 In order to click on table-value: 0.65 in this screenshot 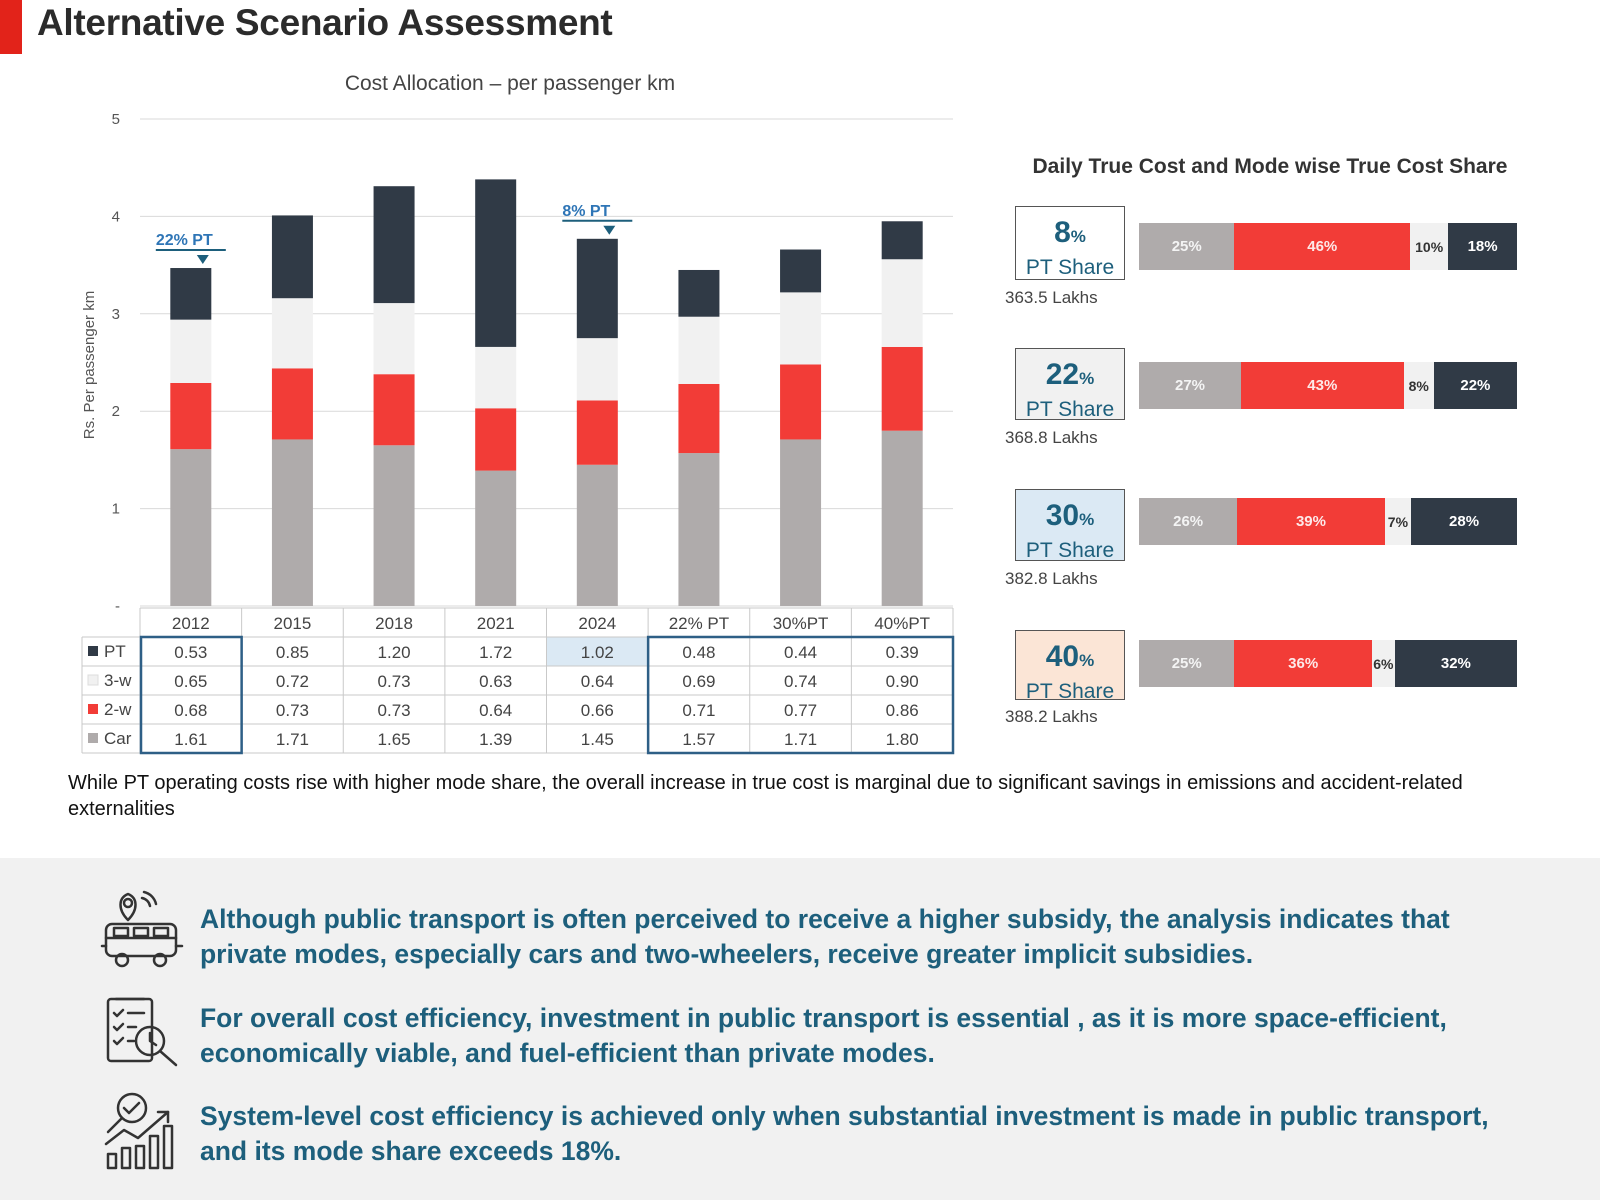, I will do `click(190, 681)`.